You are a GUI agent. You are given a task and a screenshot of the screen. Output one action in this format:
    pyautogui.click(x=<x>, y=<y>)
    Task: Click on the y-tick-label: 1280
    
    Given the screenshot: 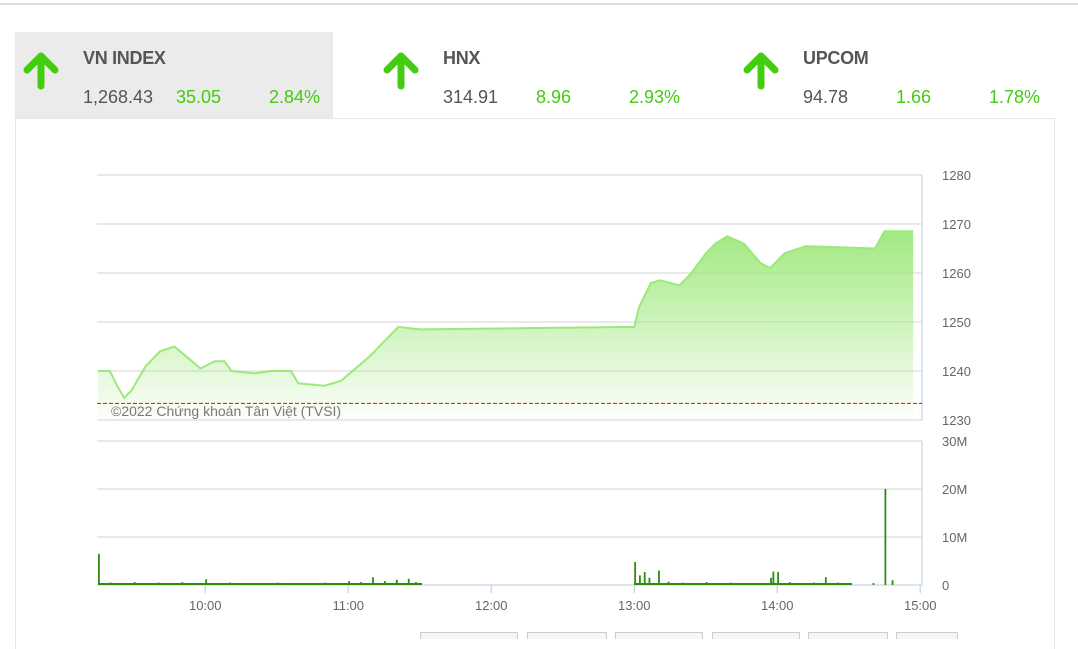 What is the action you would take?
    pyautogui.click(x=956, y=175)
    